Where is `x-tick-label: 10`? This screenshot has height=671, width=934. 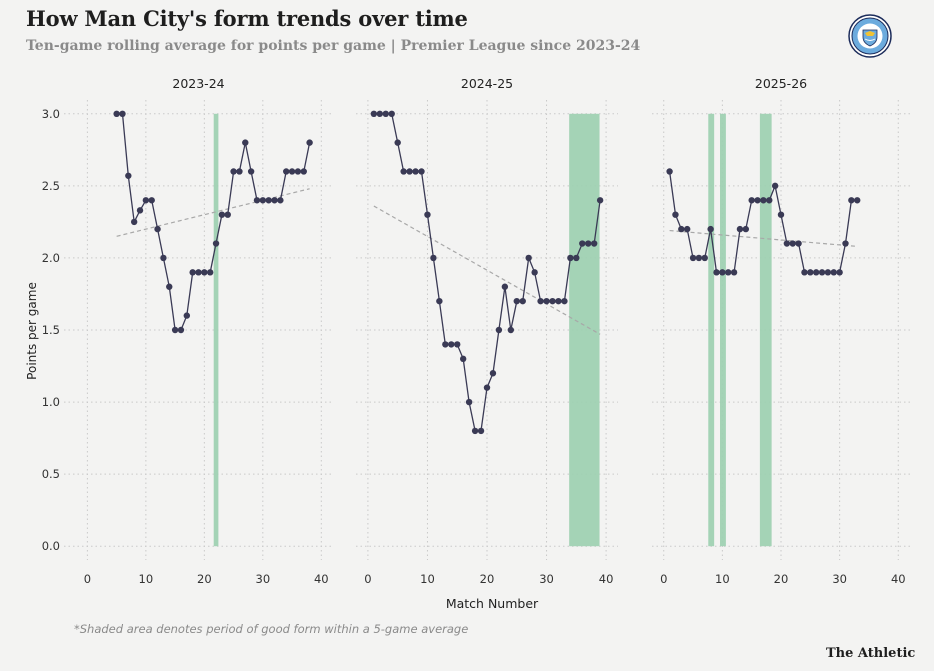 x-tick-label: 10 is located at coordinates (427, 579).